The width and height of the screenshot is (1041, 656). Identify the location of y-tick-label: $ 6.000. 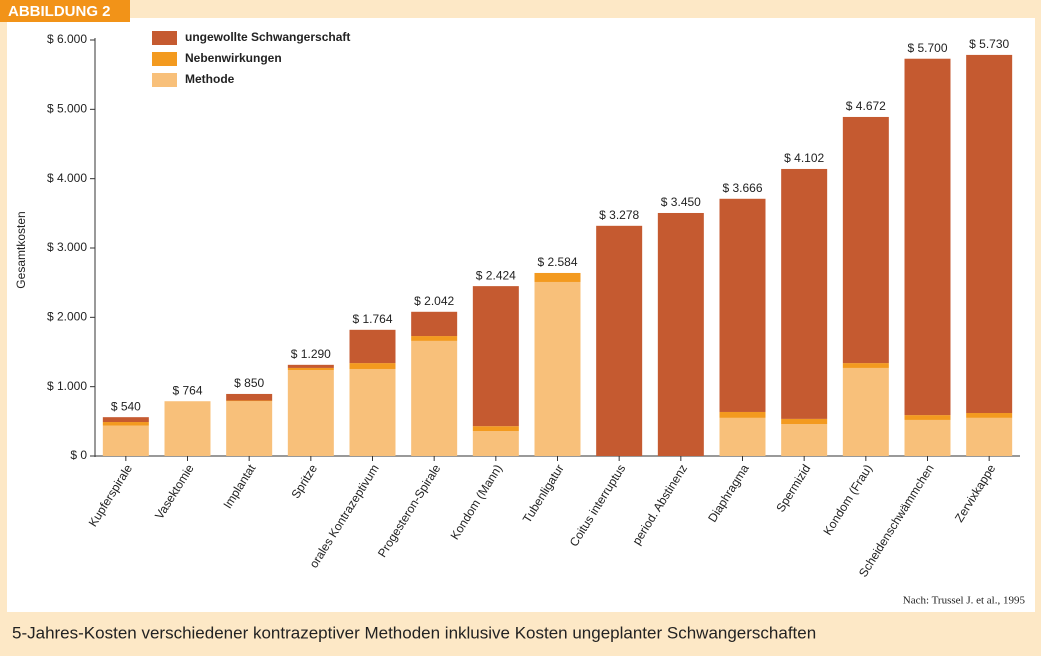
(67, 39).